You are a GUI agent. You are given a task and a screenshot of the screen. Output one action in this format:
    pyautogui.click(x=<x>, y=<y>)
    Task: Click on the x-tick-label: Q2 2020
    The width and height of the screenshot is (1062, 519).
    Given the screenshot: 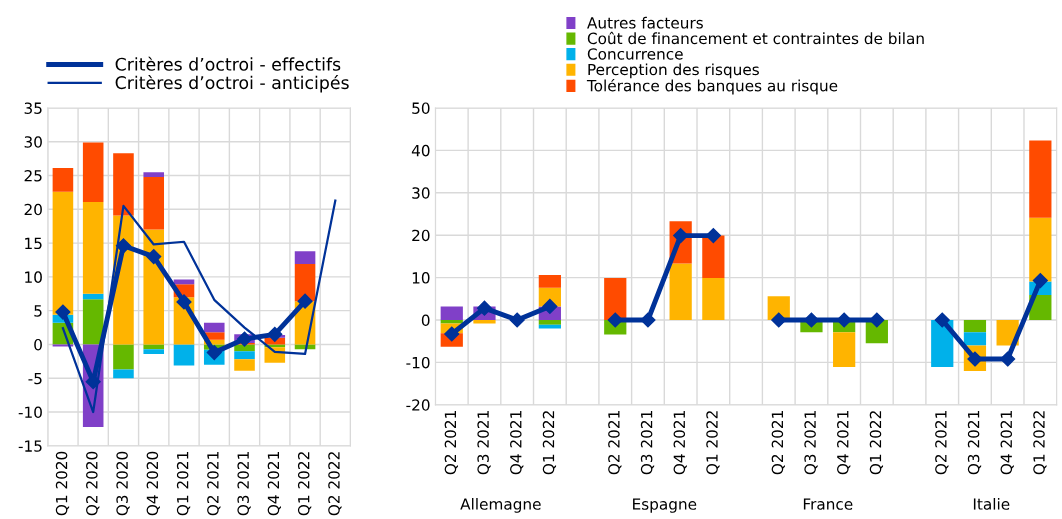 What is the action you would take?
    pyautogui.click(x=93, y=483)
    